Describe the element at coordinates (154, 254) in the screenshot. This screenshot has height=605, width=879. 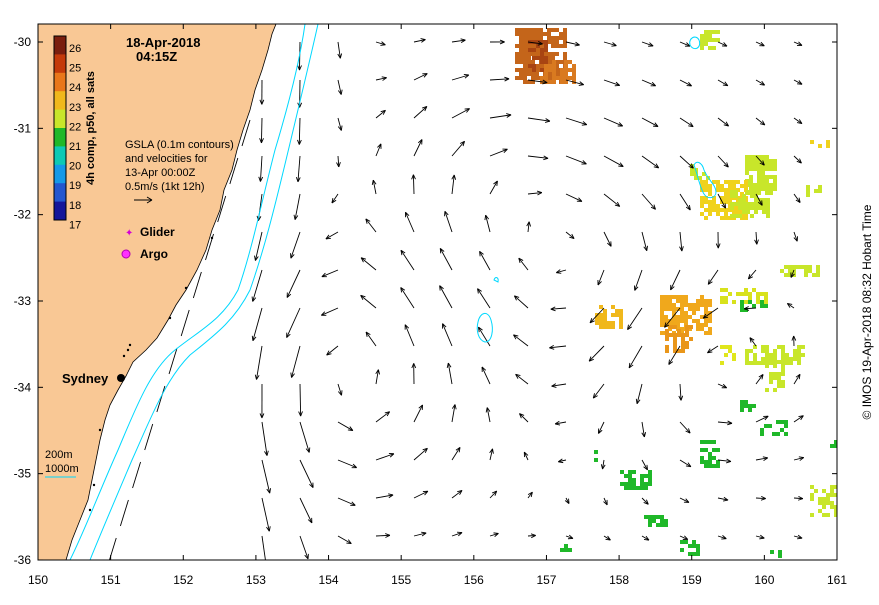
I see `svg-text: Argo` at that location.